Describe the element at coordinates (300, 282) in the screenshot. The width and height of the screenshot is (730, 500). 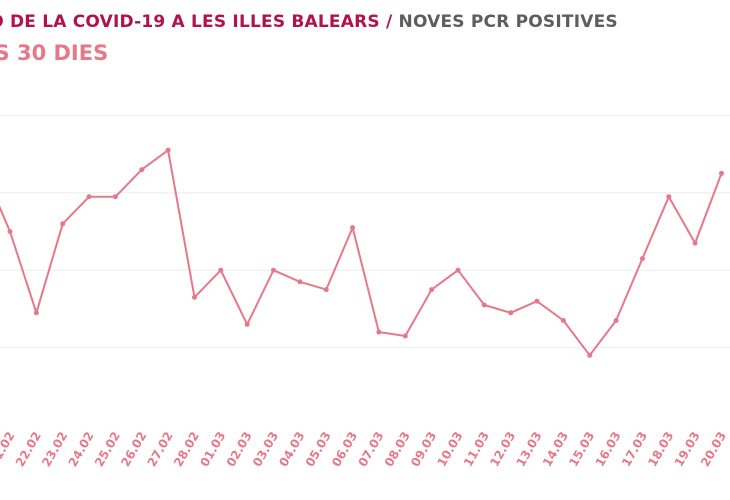
I see `data-point-04.03` at that location.